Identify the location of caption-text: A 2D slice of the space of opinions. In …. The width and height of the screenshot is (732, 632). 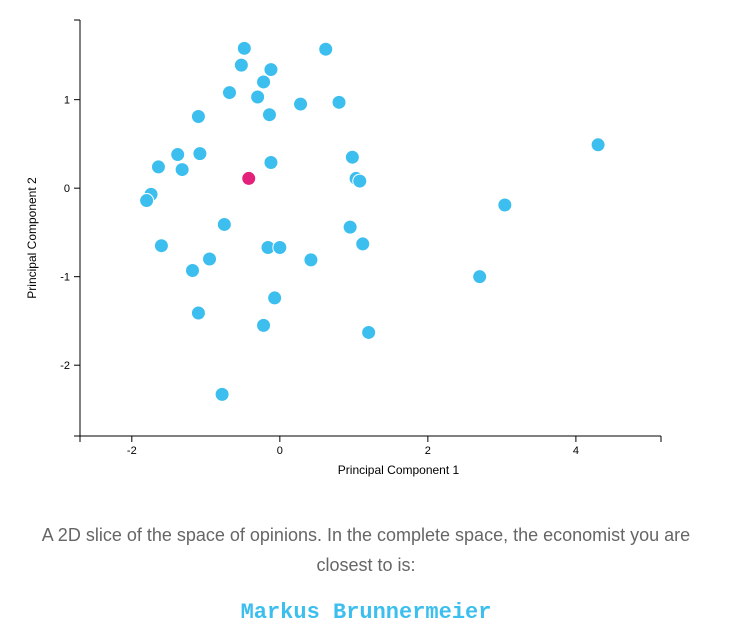
(366, 550).